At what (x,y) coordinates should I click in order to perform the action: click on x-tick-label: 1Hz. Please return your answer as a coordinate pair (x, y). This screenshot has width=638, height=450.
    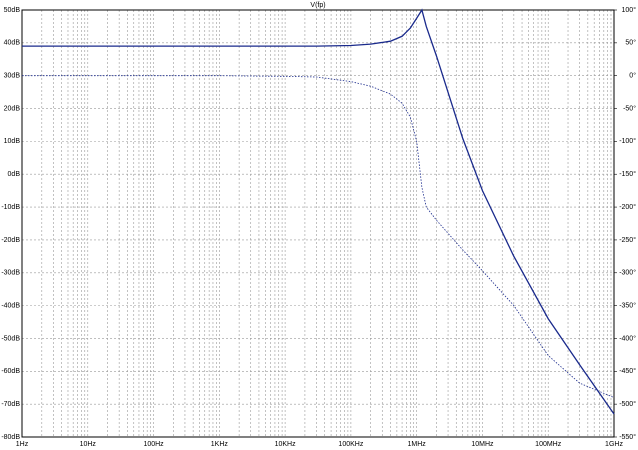
    Looking at the image, I should click on (22, 444).